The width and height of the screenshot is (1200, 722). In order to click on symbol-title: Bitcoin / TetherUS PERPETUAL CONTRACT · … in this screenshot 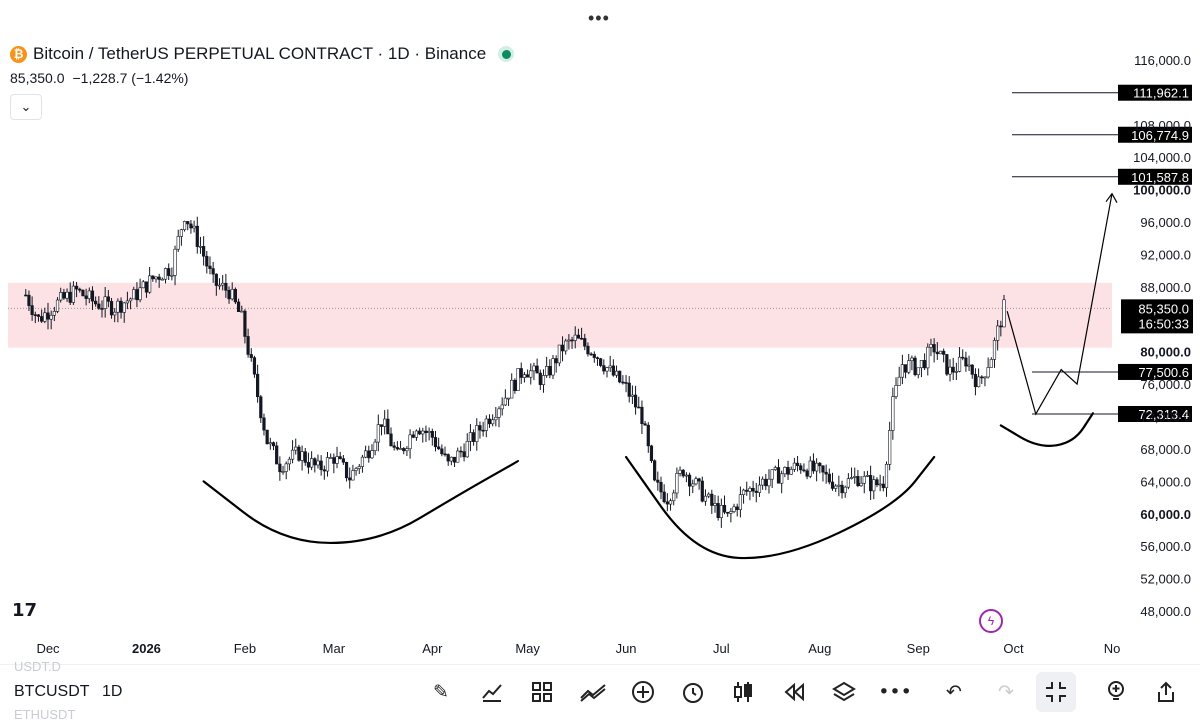, I will do `click(260, 53)`.